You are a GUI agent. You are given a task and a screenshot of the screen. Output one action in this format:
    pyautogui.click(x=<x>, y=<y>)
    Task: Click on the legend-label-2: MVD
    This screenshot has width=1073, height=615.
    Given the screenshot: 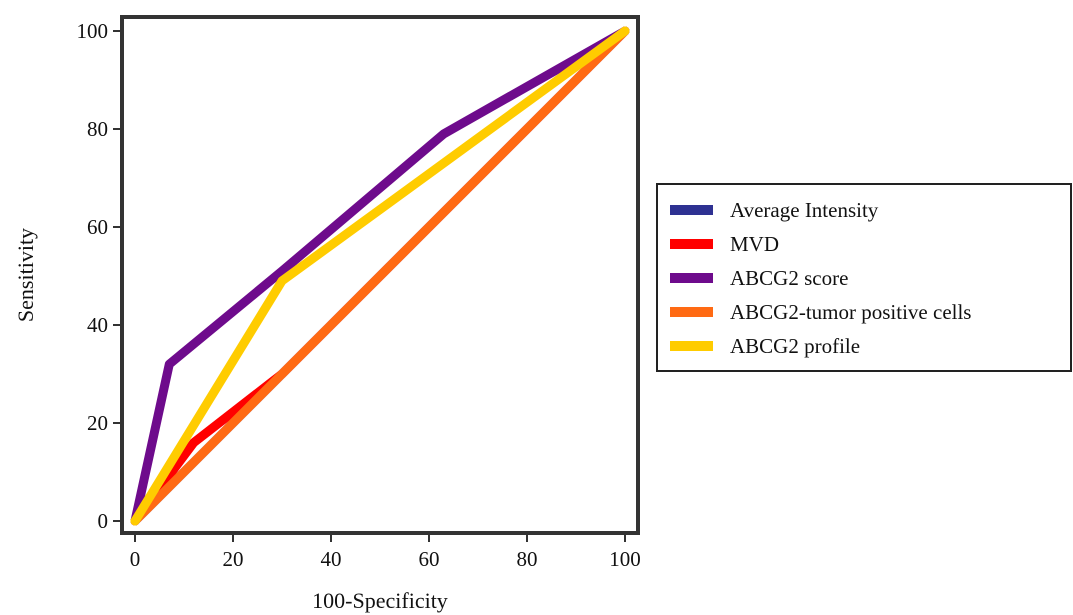 What is the action you would take?
    pyautogui.click(x=754, y=244)
    